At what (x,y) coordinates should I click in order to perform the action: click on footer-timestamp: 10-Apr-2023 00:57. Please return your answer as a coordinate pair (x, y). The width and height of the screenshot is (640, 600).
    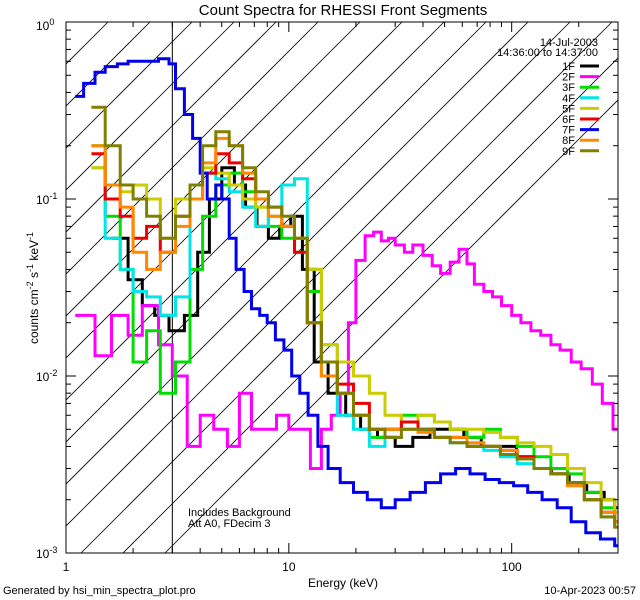
    Looking at the image, I should click on (590, 591).